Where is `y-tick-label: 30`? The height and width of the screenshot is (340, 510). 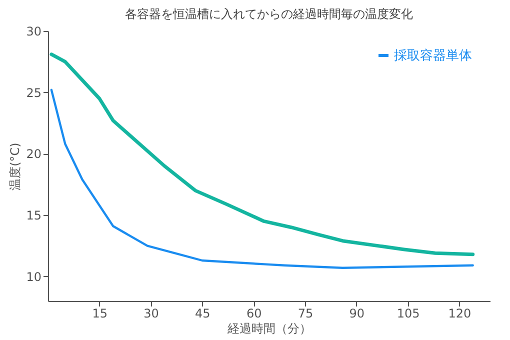 y-tick-label: 30 is located at coordinates (34, 31).